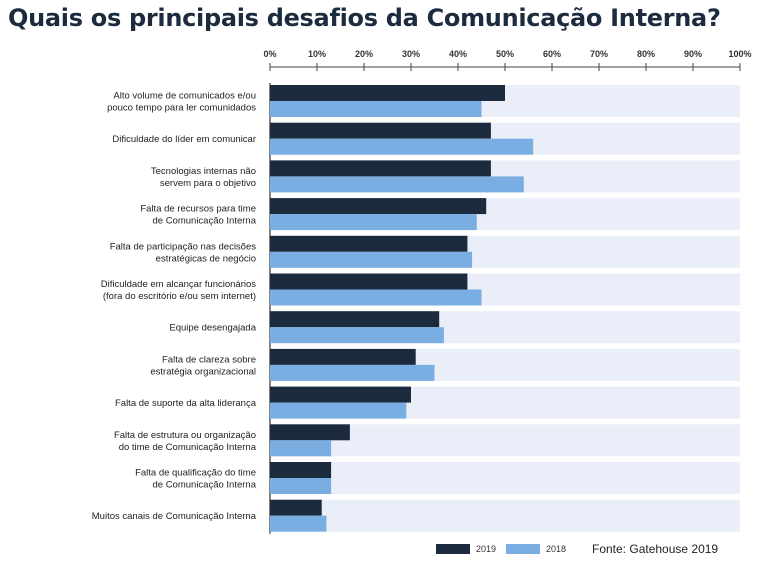 The height and width of the screenshot is (571, 768). I want to click on x-tick-label: 0%, so click(269, 54).